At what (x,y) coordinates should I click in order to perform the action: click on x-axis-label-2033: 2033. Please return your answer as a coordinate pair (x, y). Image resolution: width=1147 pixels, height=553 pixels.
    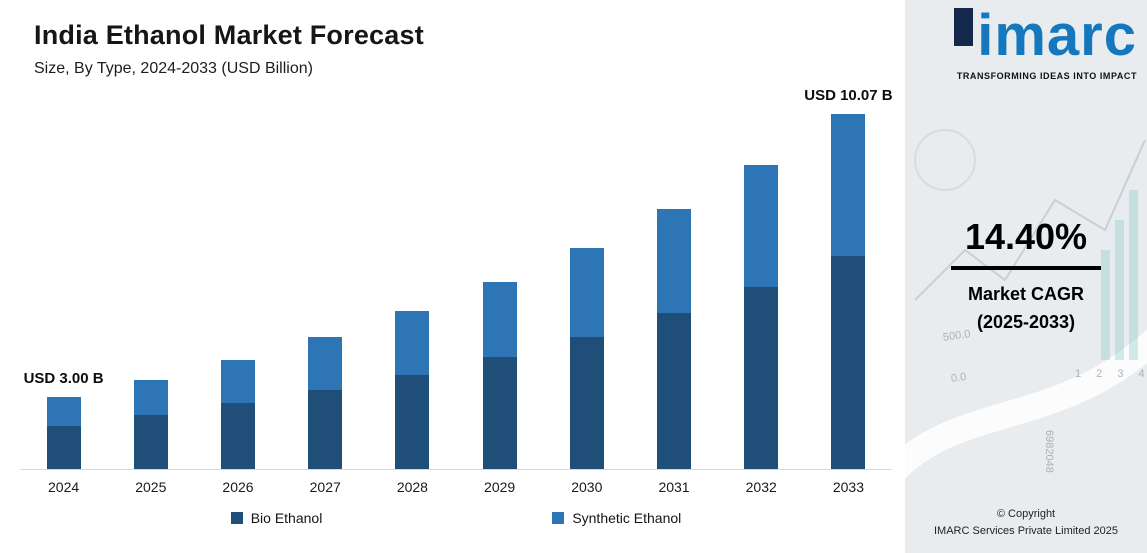
    Looking at the image, I should click on (848, 487).